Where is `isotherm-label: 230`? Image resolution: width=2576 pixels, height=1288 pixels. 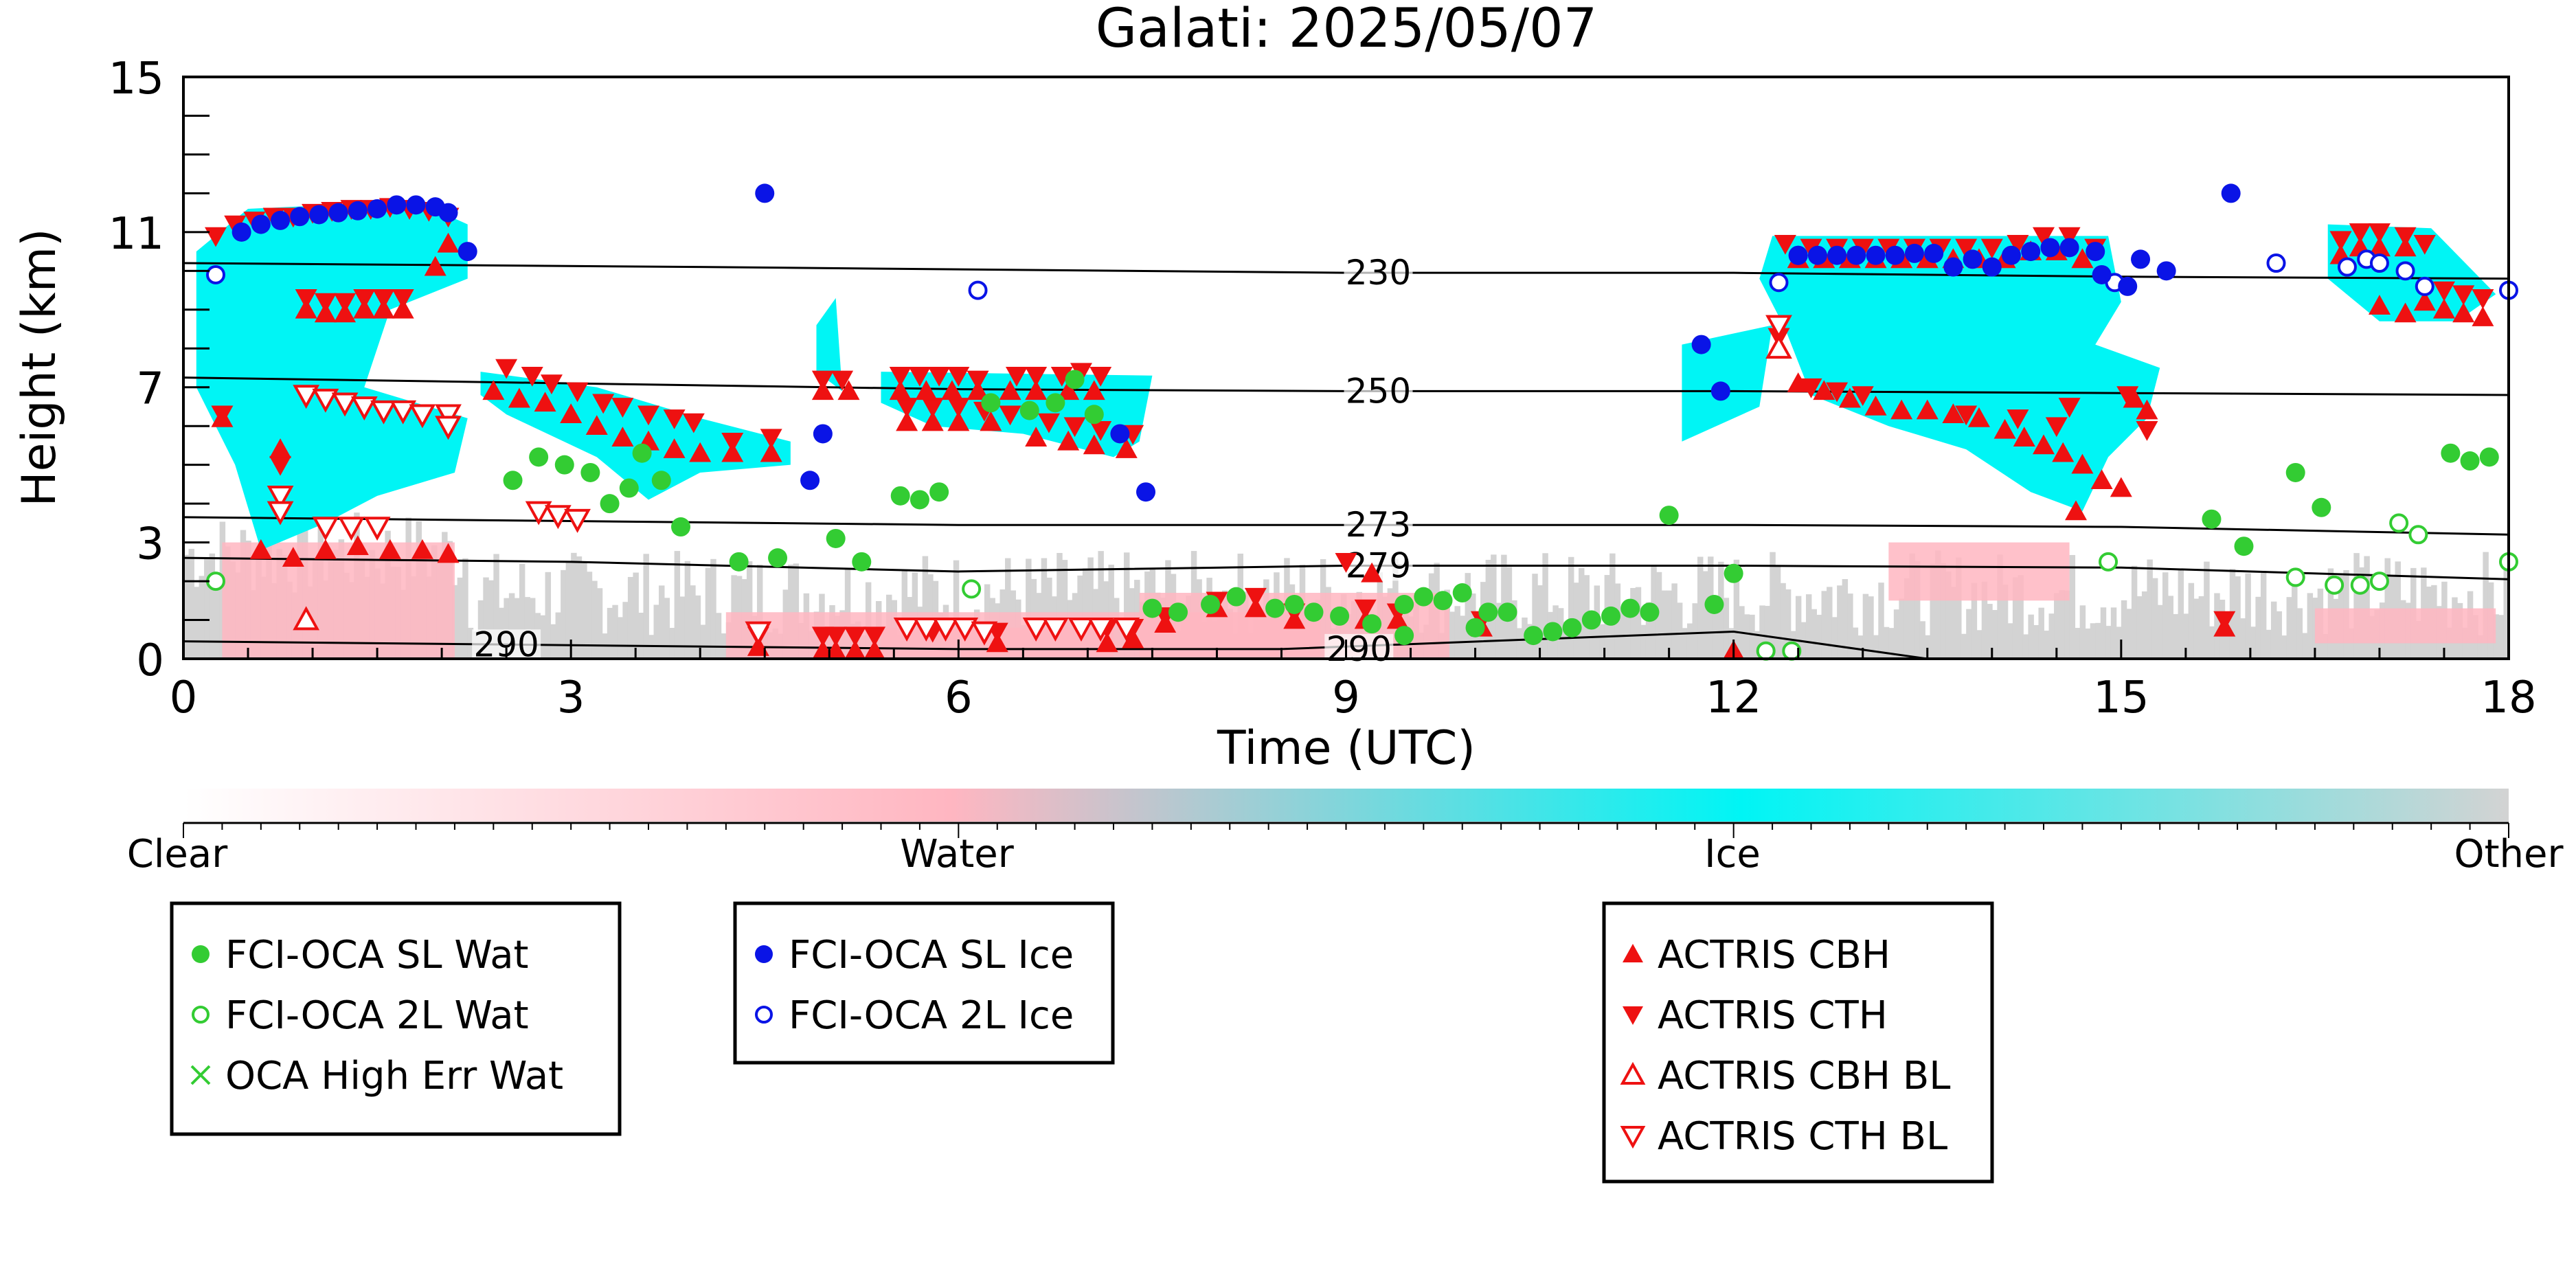 isotherm-label: 230 is located at coordinates (1378, 273).